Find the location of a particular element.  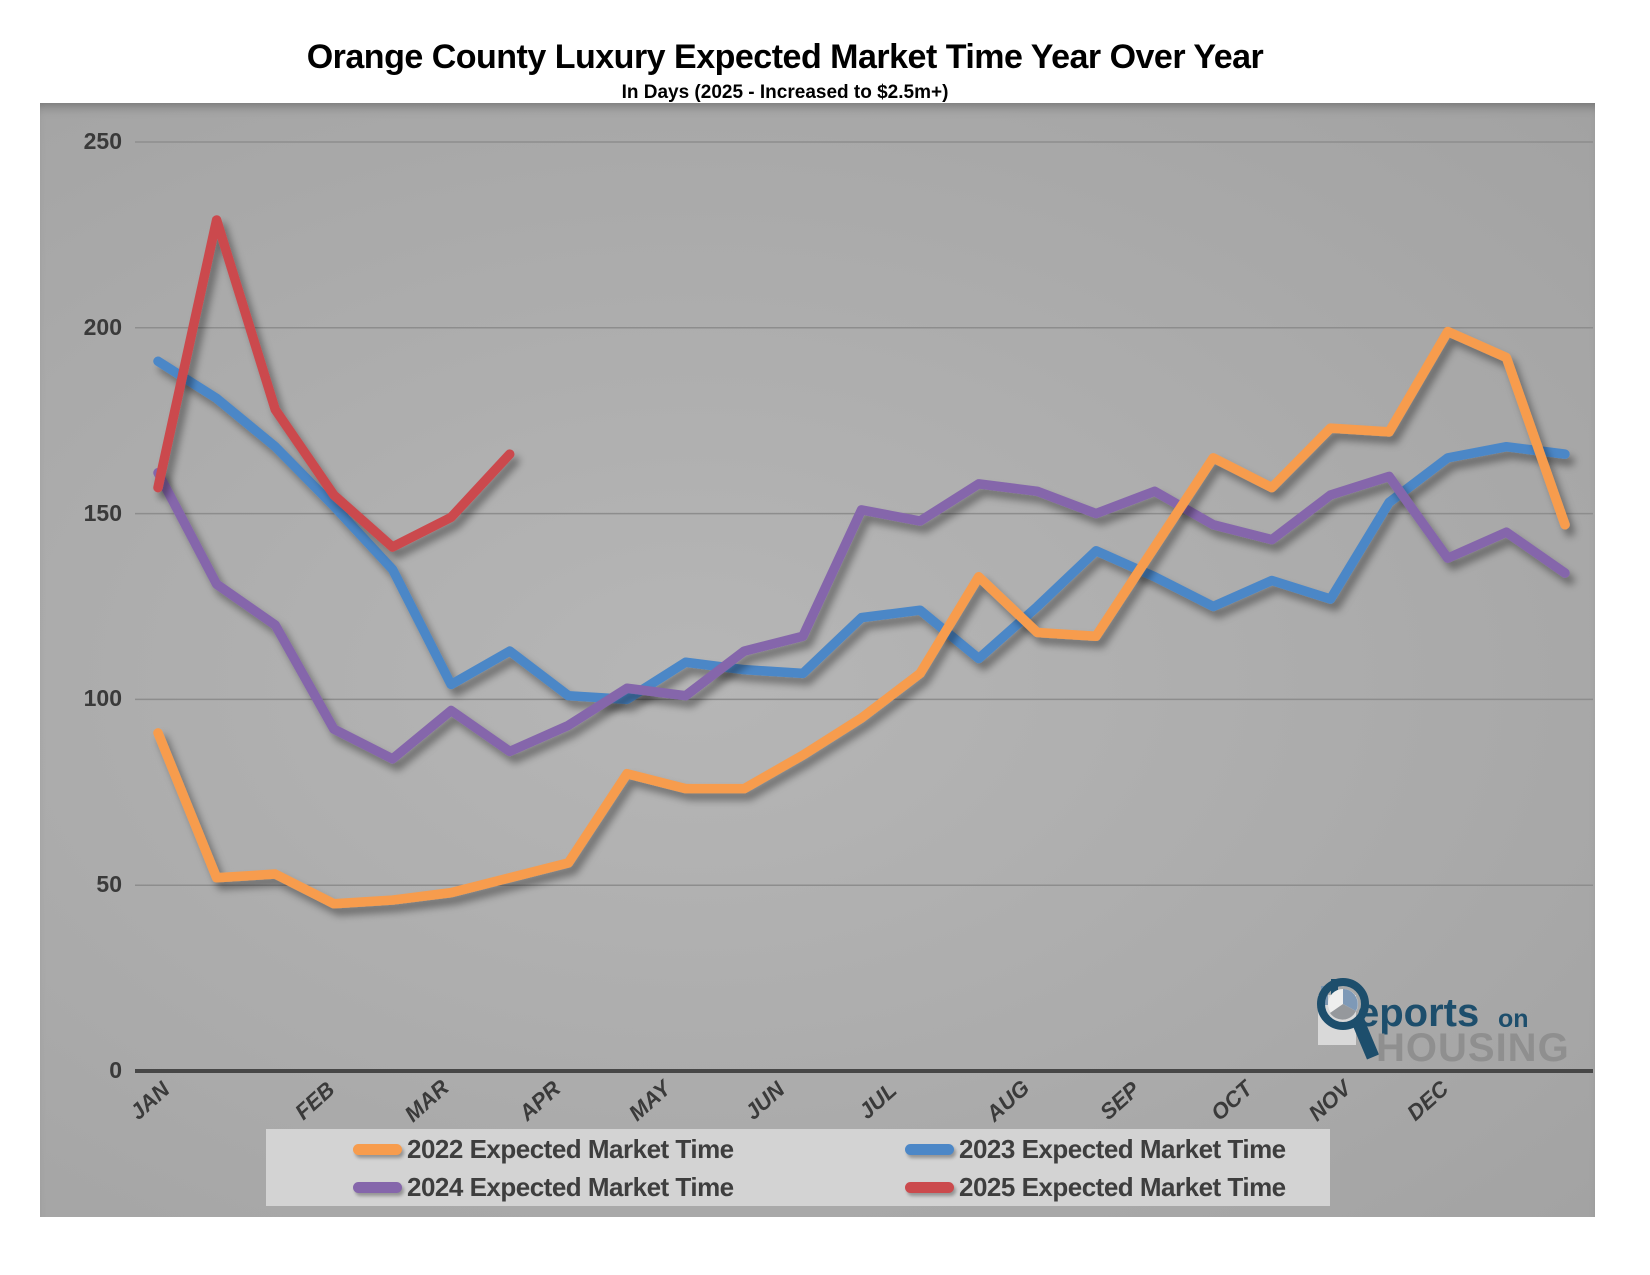

y-axis-tick-label-0: 0 is located at coordinates (115, 1070).